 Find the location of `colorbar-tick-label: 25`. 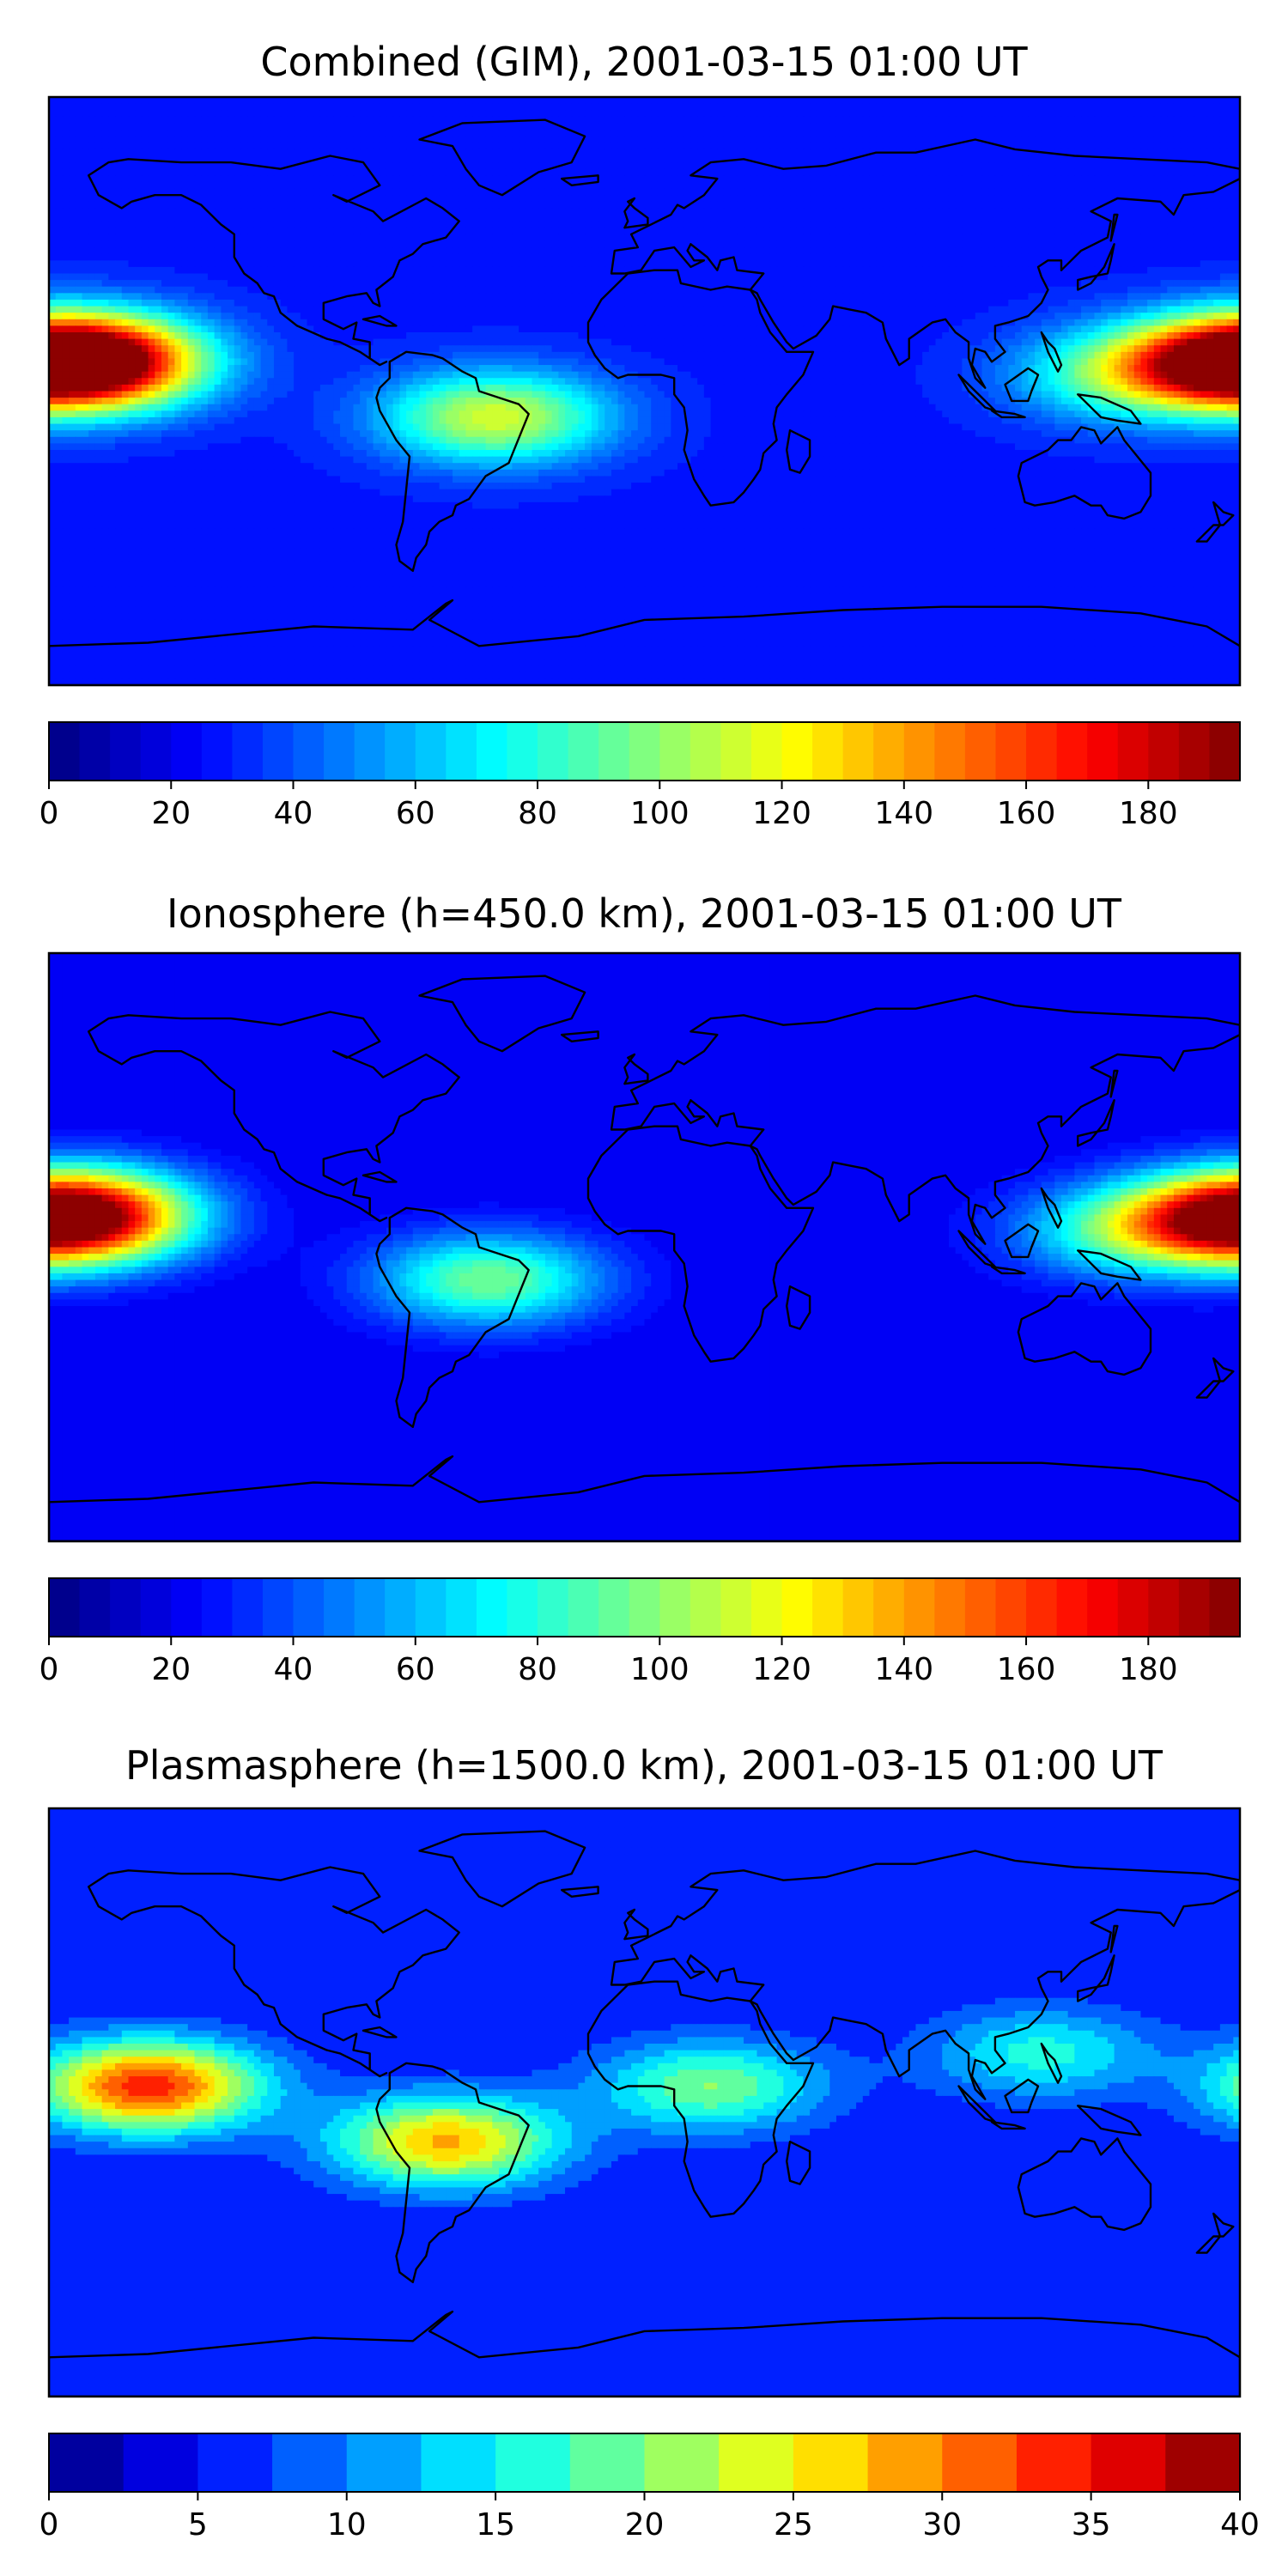

colorbar-tick-label: 25 is located at coordinates (793, 2525).